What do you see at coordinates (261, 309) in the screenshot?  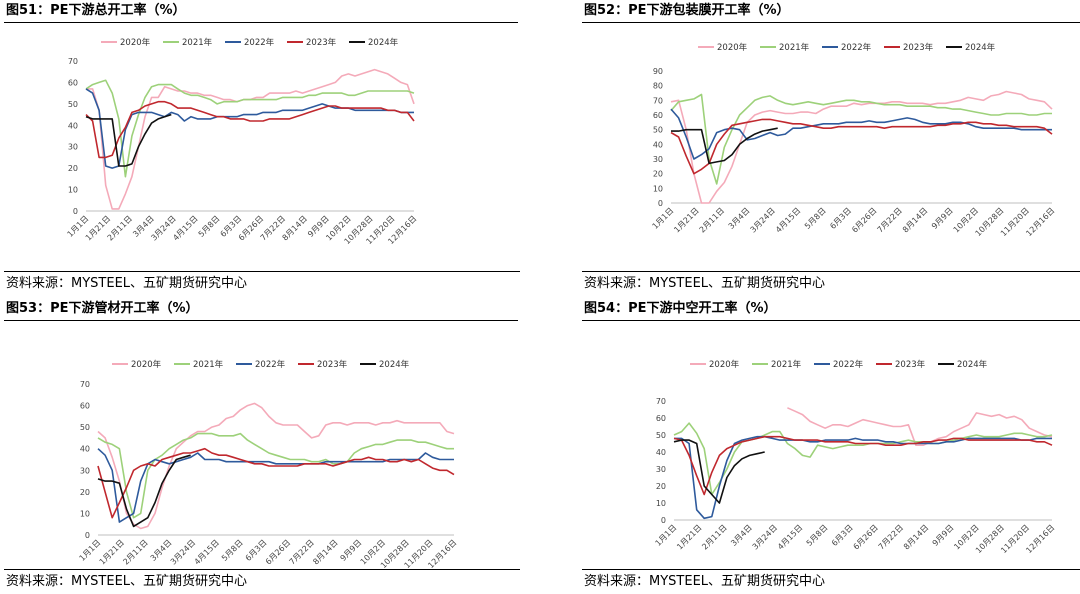 I see `chart-title: 图53：PE下游管材开工率（%）` at bounding box center [261, 309].